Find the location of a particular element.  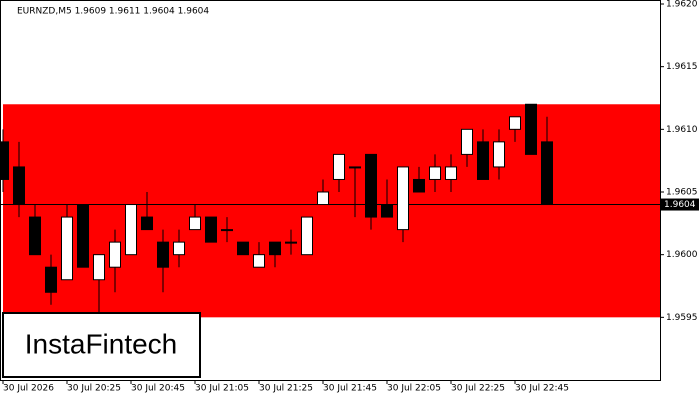

x-tick-label: 30 Jul 21:45 is located at coordinates (350, 389).